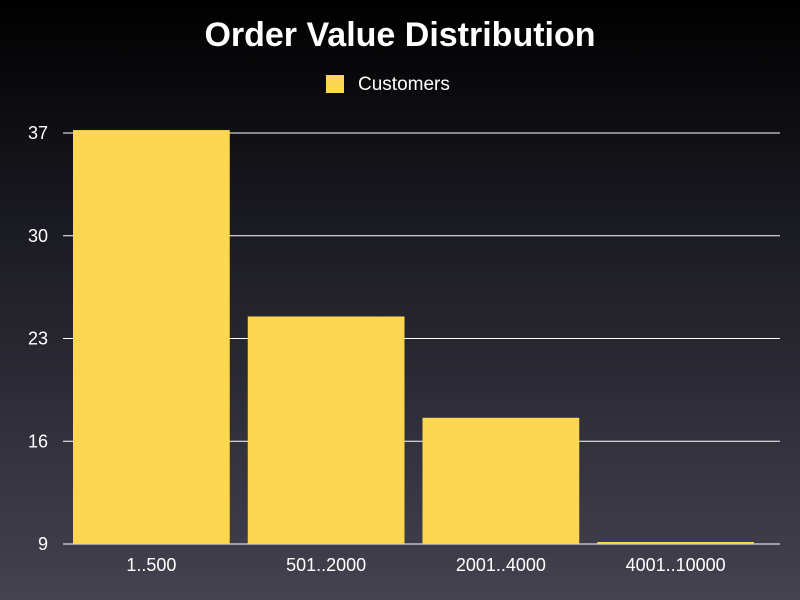  I want to click on y-axis-ticks: 9 16 23 30 37, so click(38, 338).